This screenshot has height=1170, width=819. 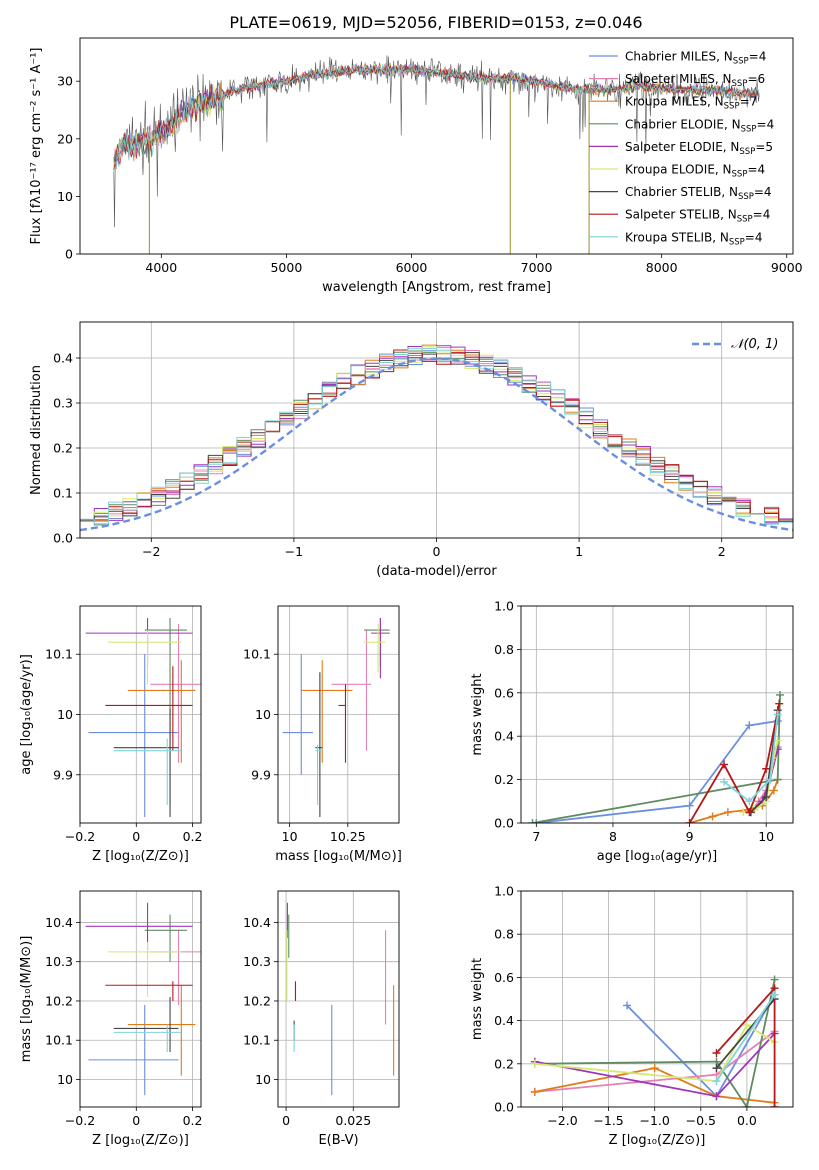 What do you see at coordinates (662, 267) in the screenshot?
I see `x-tick-label: 8000` at bounding box center [662, 267].